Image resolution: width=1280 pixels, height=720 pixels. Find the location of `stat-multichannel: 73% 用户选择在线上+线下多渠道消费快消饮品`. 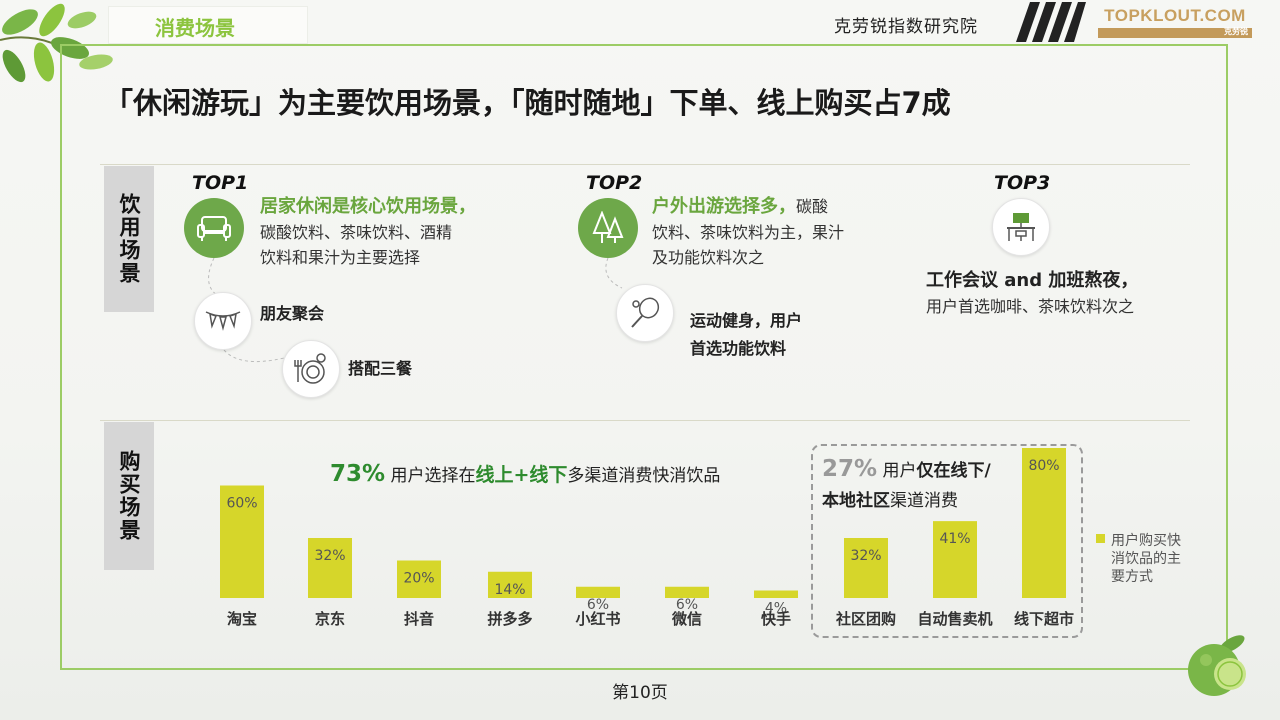

stat-multichannel: 73% 用户选择在线上+线下多渠道消费快消饮品 is located at coordinates (525, 473).